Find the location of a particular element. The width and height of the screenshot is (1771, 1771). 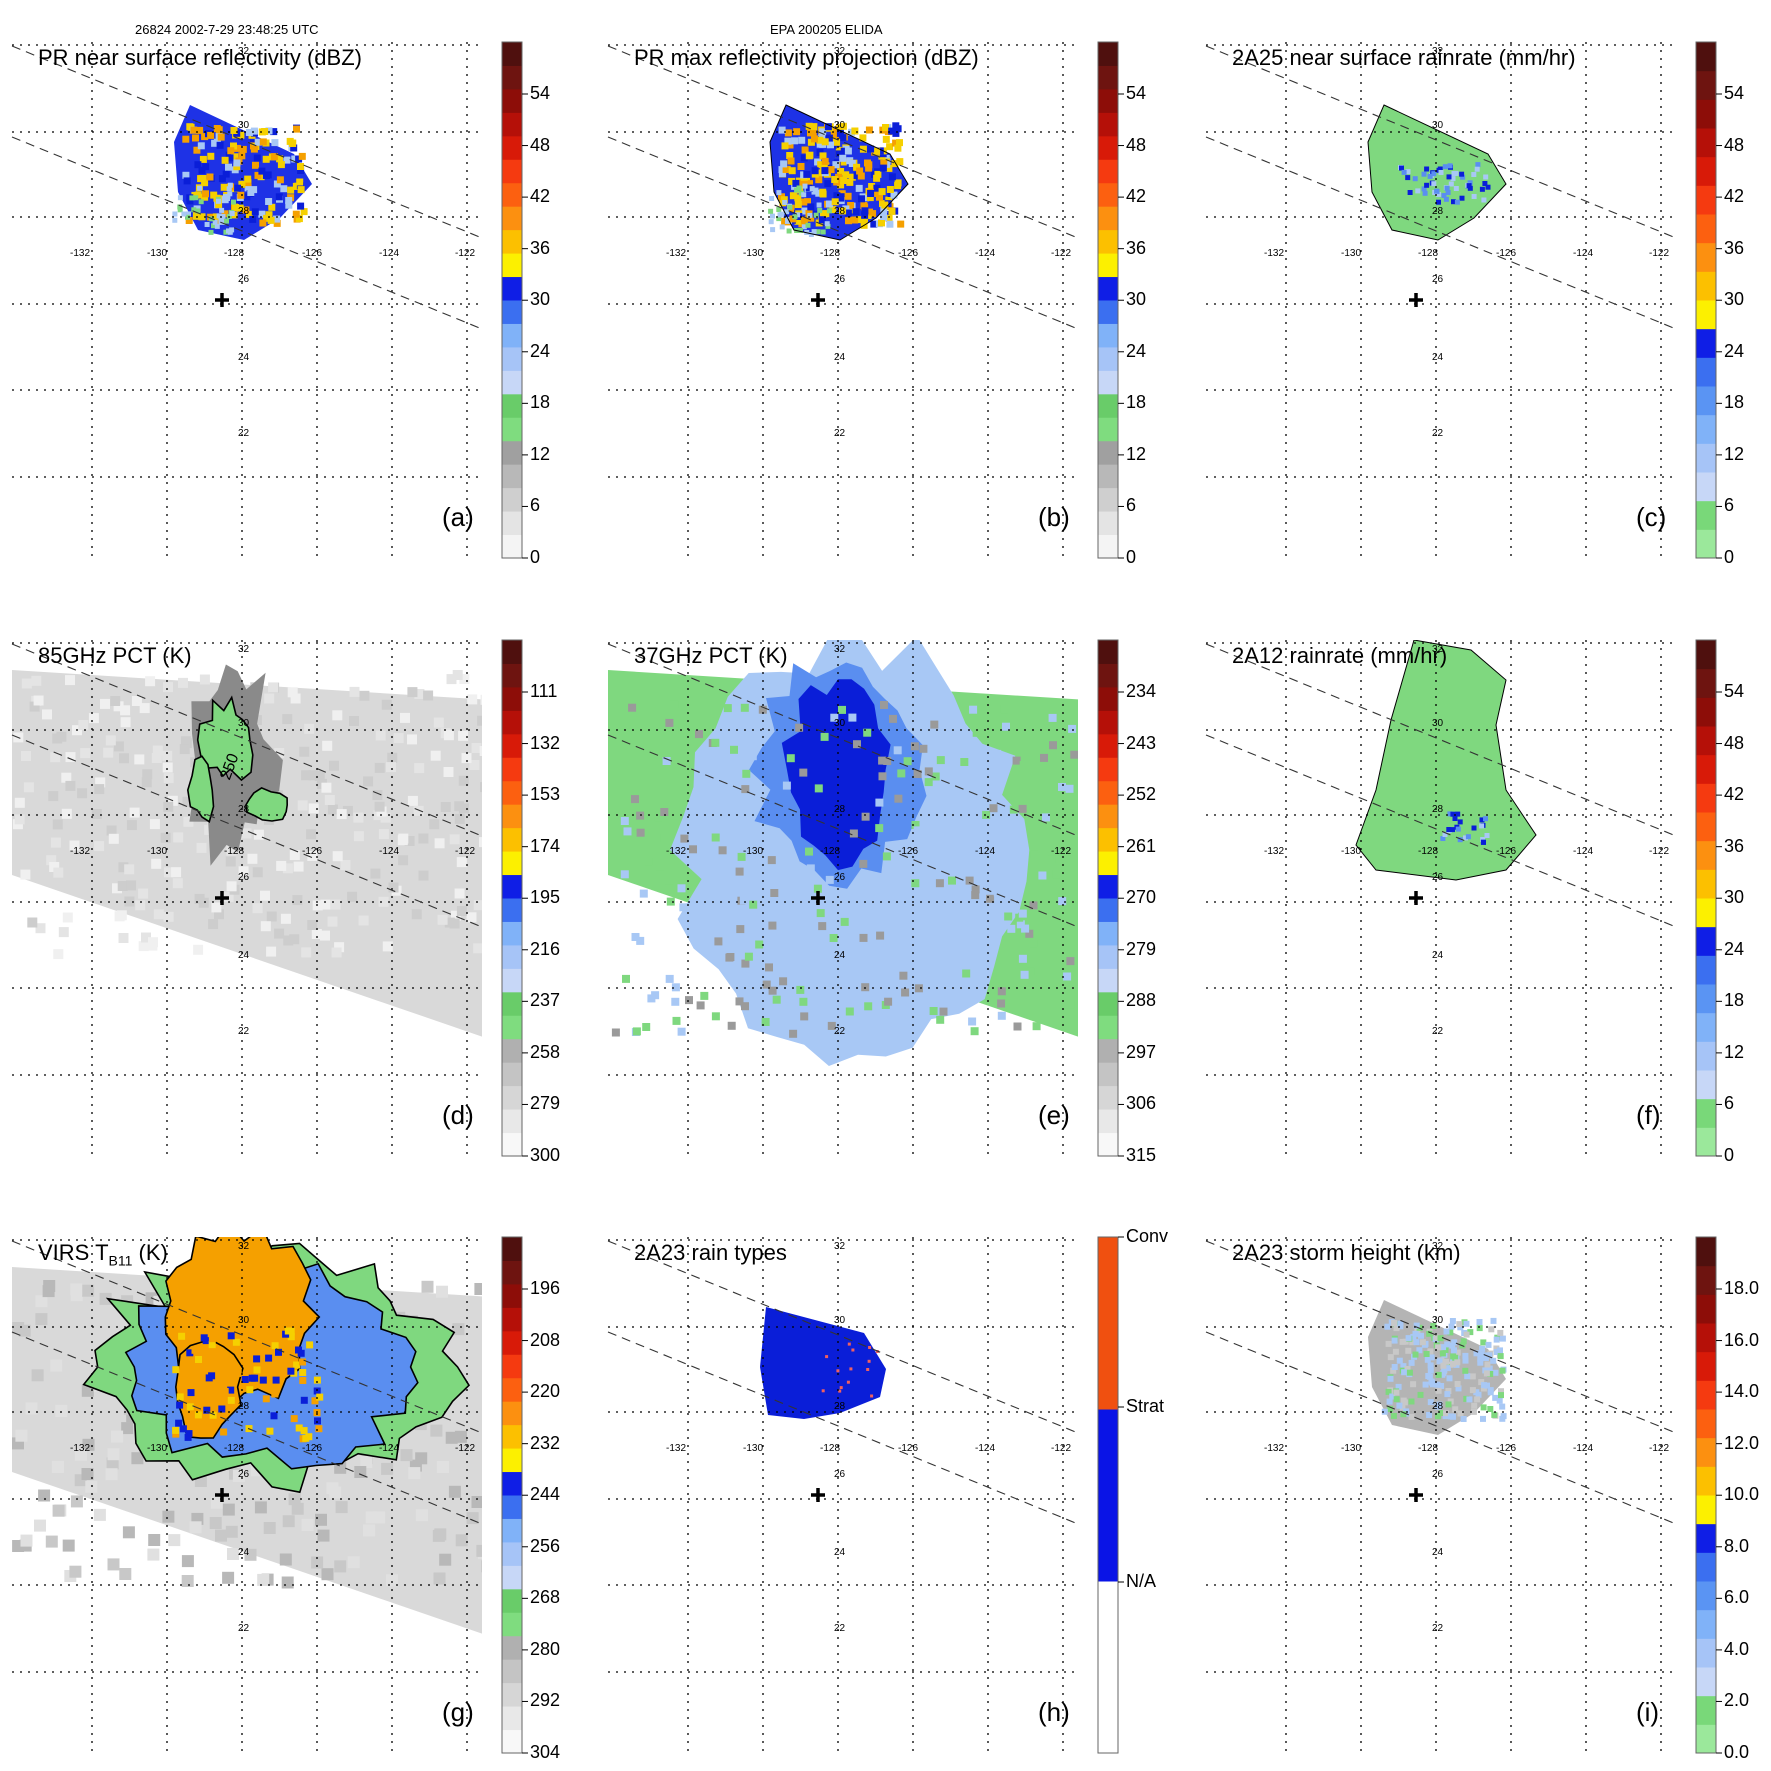

lon-label: -128 is located at coordinates (234, 851).